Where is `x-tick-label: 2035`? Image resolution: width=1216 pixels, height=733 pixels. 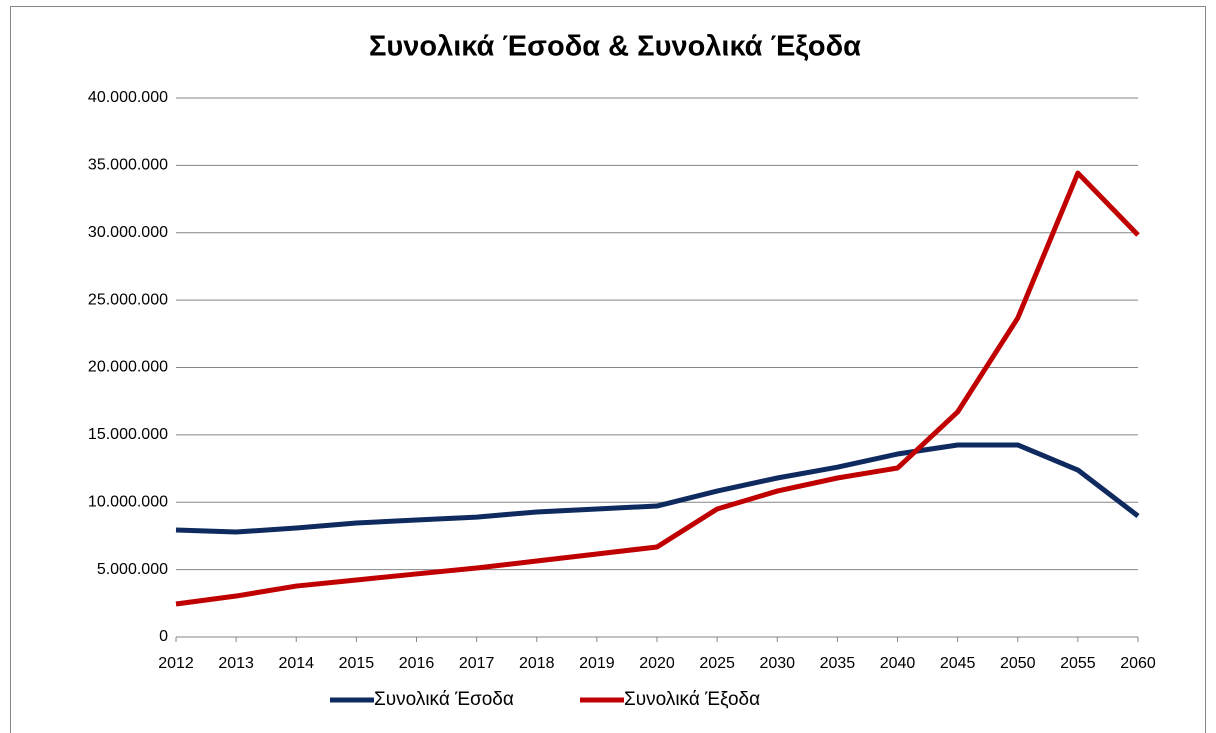 x-tick-label: 2035 is located at coordinates (838, 663).